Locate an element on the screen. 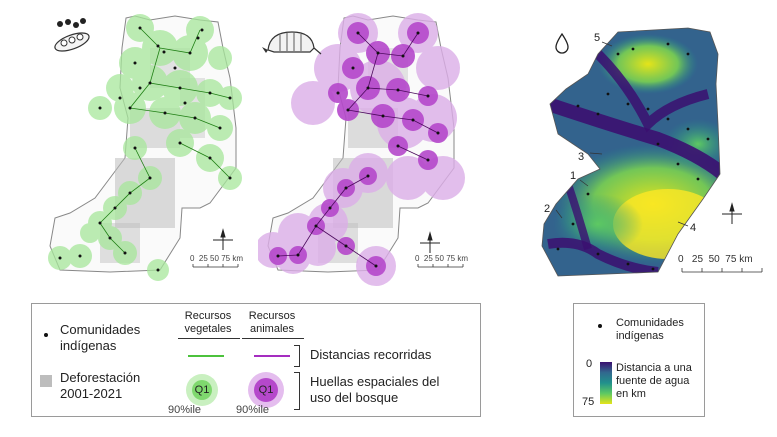 This screenshot has height=437, width=777. community-points-water is located at coordinates (633, 156).